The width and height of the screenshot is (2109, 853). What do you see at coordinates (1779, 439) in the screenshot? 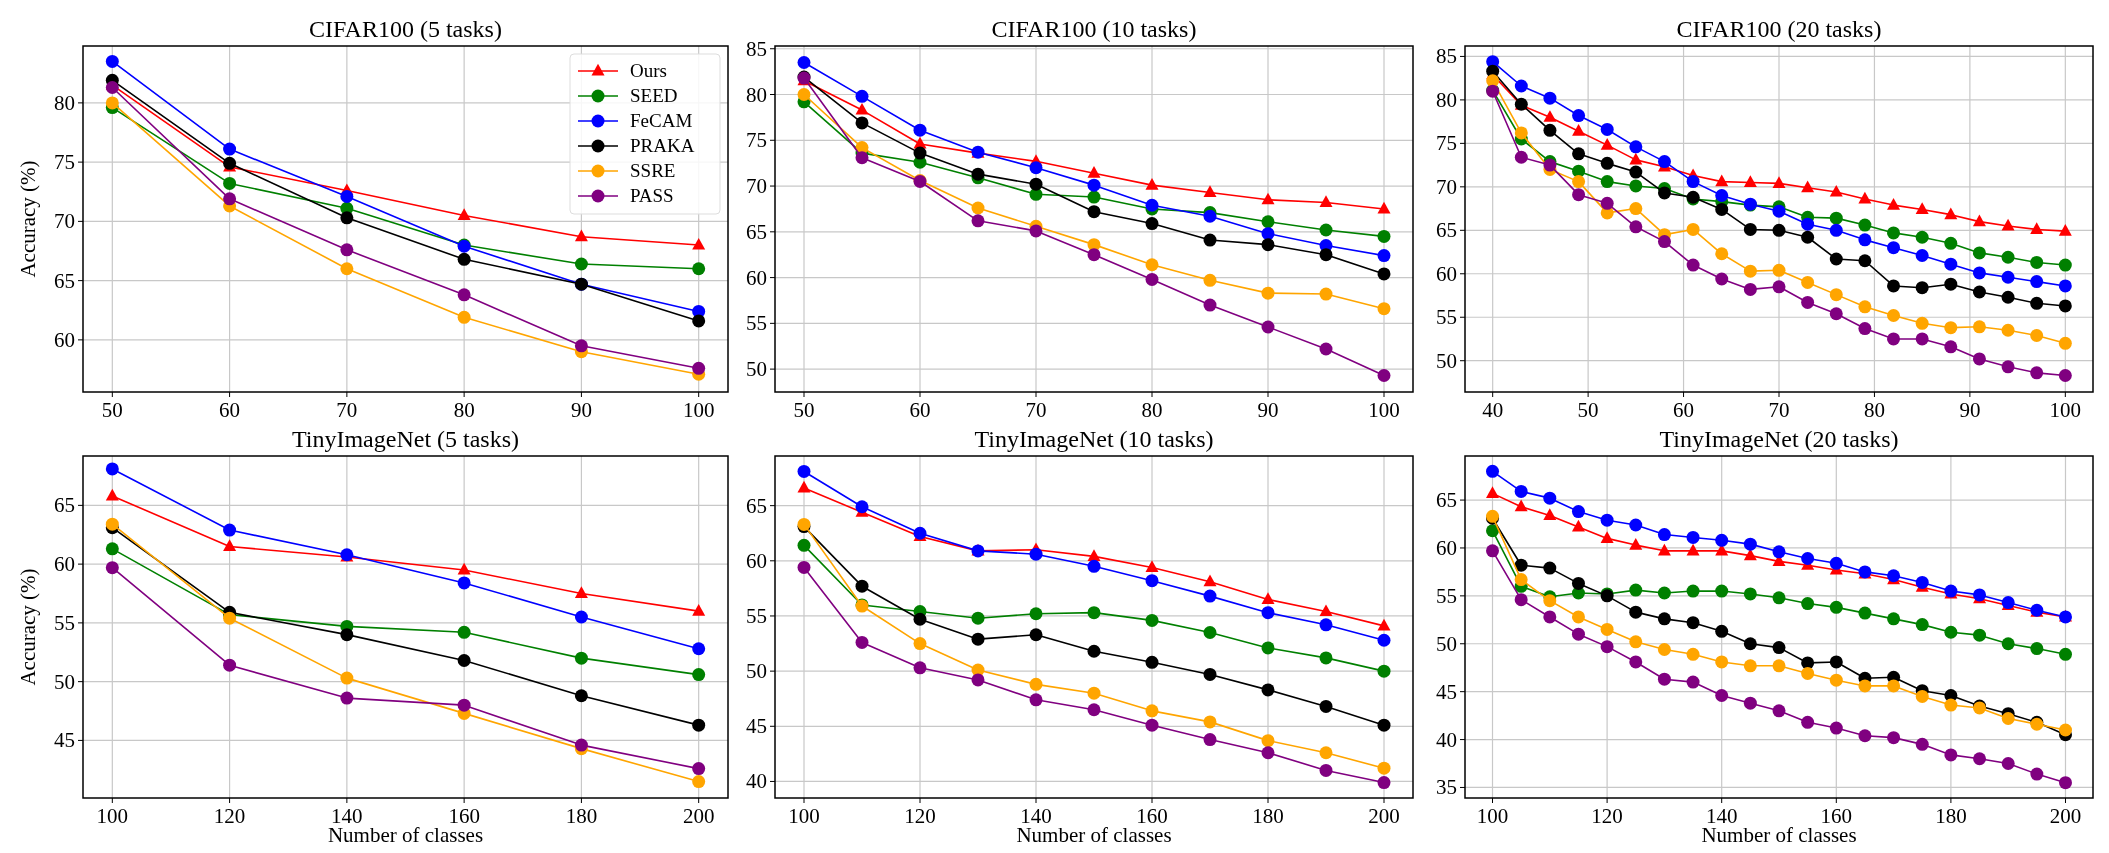
I see `chart-title: TinyImageNet (20 tasks)` at bounding box center [1779, 439].